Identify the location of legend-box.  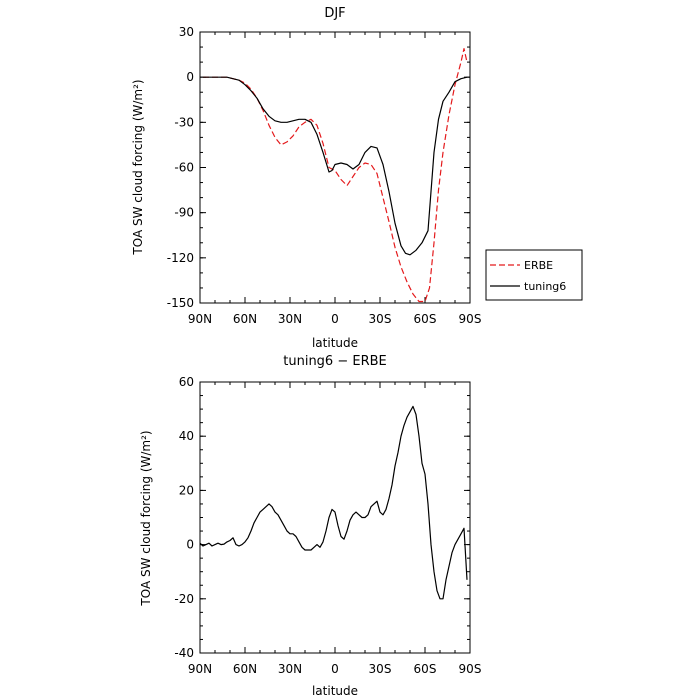
(534, 275).